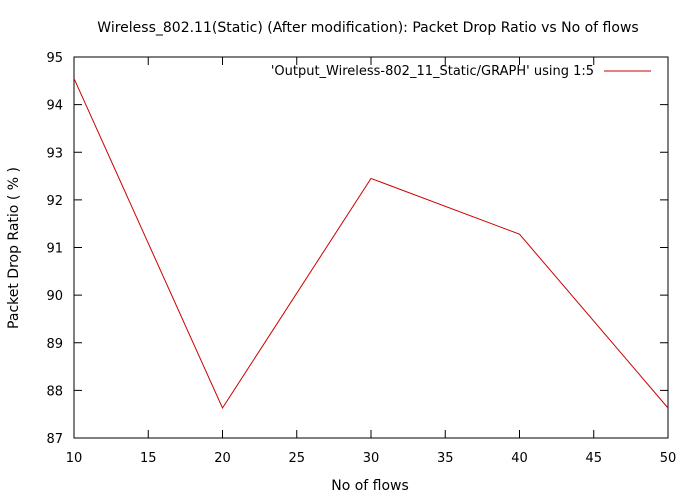 The width and height of the screenshot is (700, 500). I want to click on x-tick-label: 10, so click(74, 458).